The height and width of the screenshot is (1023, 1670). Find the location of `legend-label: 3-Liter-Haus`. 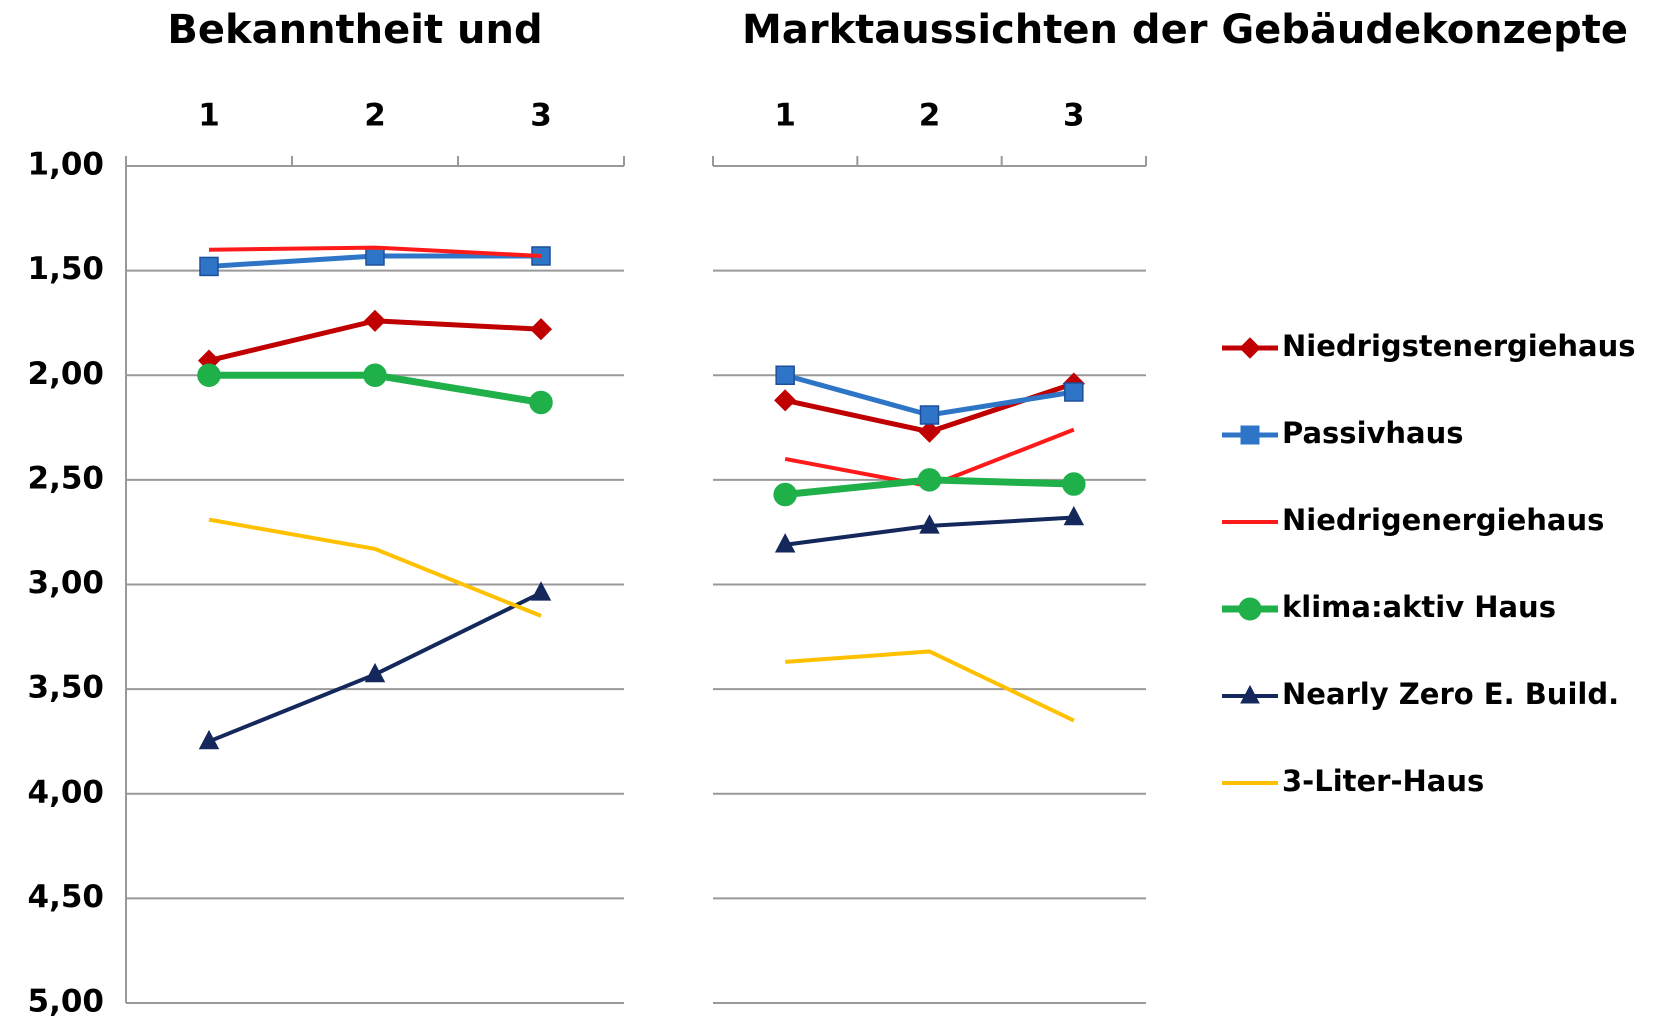

legend-label: 3-Liter-Haus is located at coordinates (1383, 781).